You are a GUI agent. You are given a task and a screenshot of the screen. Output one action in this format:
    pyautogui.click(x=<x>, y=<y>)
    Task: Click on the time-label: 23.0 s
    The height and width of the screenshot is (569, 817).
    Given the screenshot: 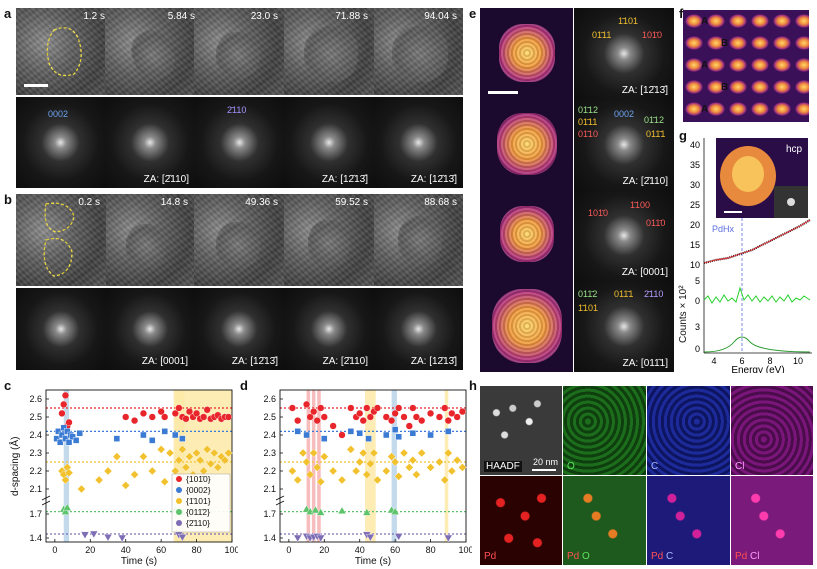 What is the action you would take?
    pyautogui.click(x=264, y=16)
    